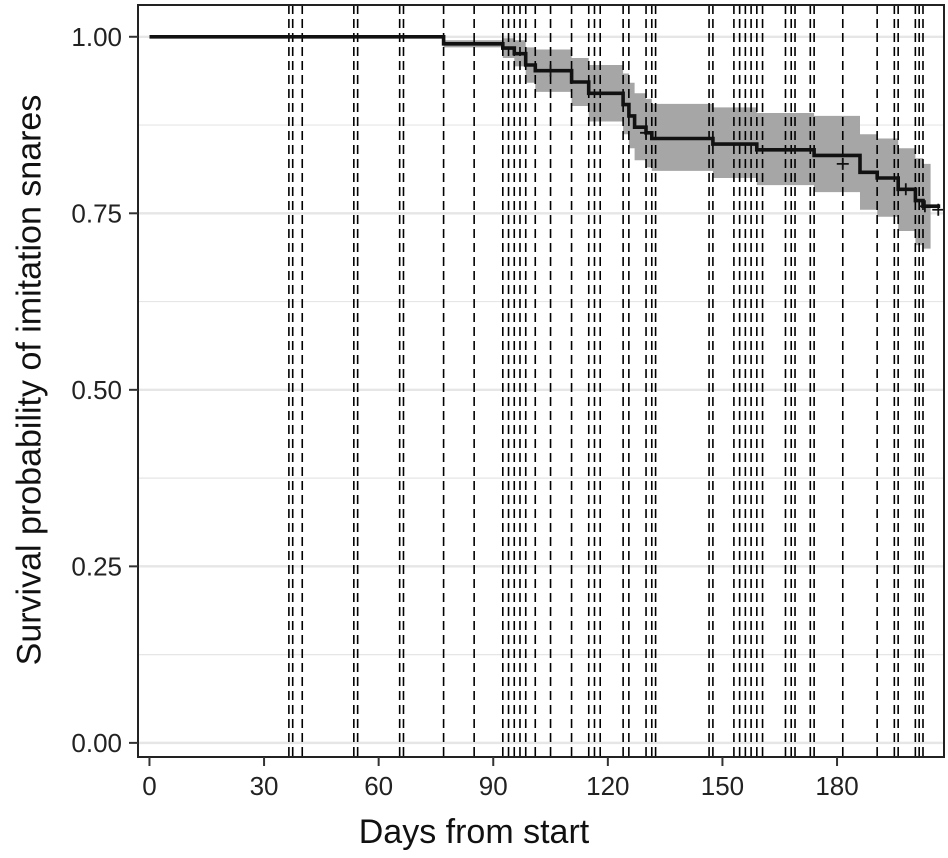 The width and height of the screenshot is (948, 858). What do you see at coordinates (607, 786) in the screenshot?
I see `x-tick-label: 120` at bounding box center [607, 786].